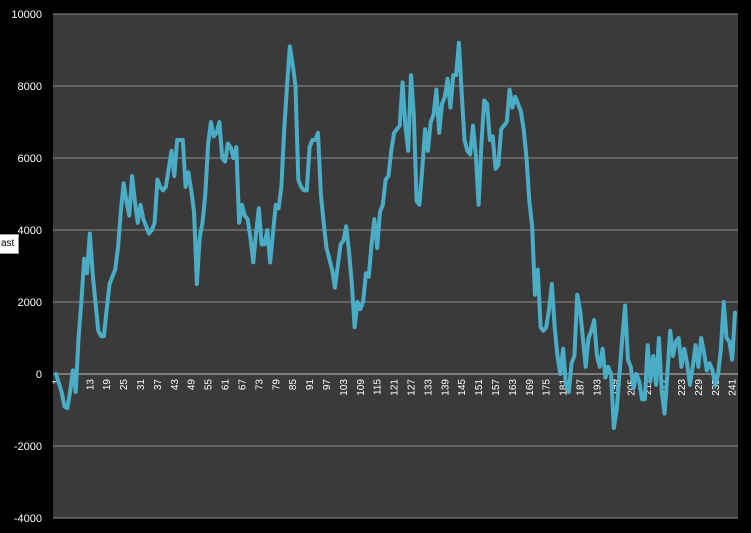 Image resolution: width=751 pixels, height=533 pixels. What do you see at coordinates (30, 303) in the screenshot?
I see `y-tick-label: 2000` at bounding box center [30, 303].